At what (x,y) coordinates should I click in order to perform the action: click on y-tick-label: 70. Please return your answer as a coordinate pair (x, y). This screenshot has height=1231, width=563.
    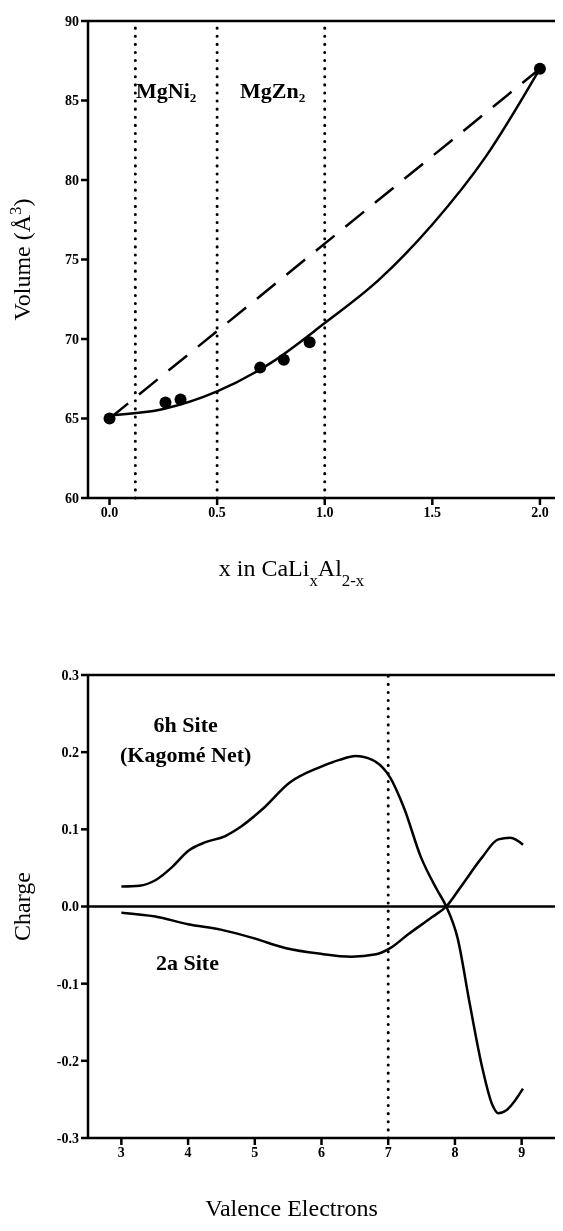
    Looking at the image, I should click on (72, 339).